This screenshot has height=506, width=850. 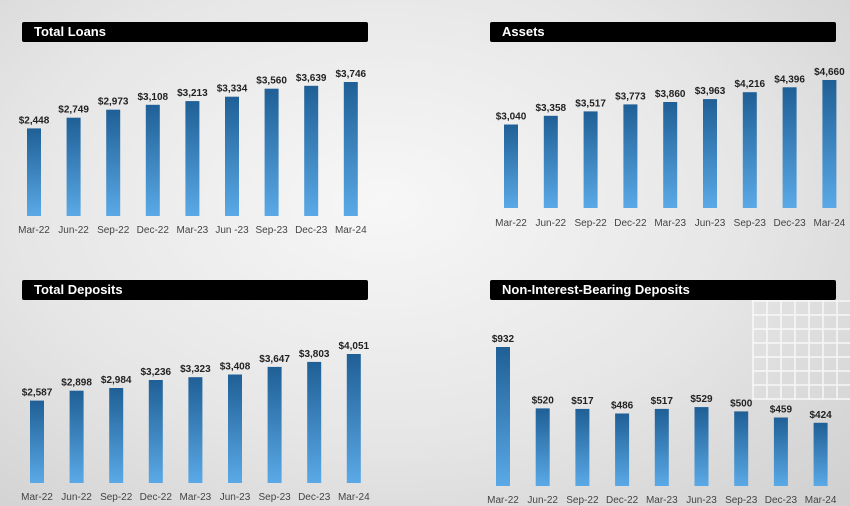 What do you see at coordinates (801, 350) in the screenshot?
I see `background-grid-pattern` at bounding box center [801, 350].